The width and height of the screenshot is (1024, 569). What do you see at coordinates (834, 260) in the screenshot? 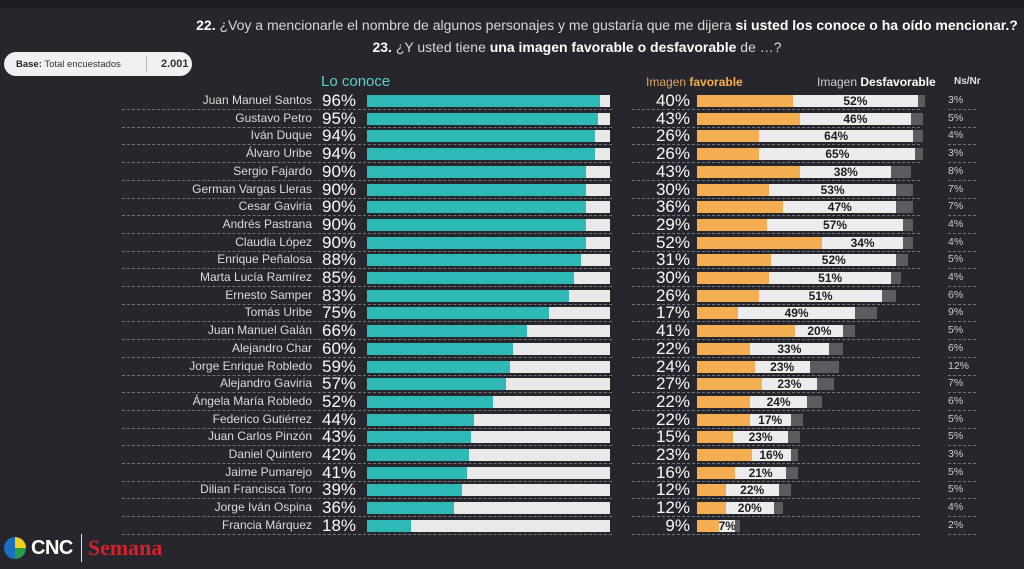
I see `desfavorable-bar: 52%` at bounding box center [834, 260].